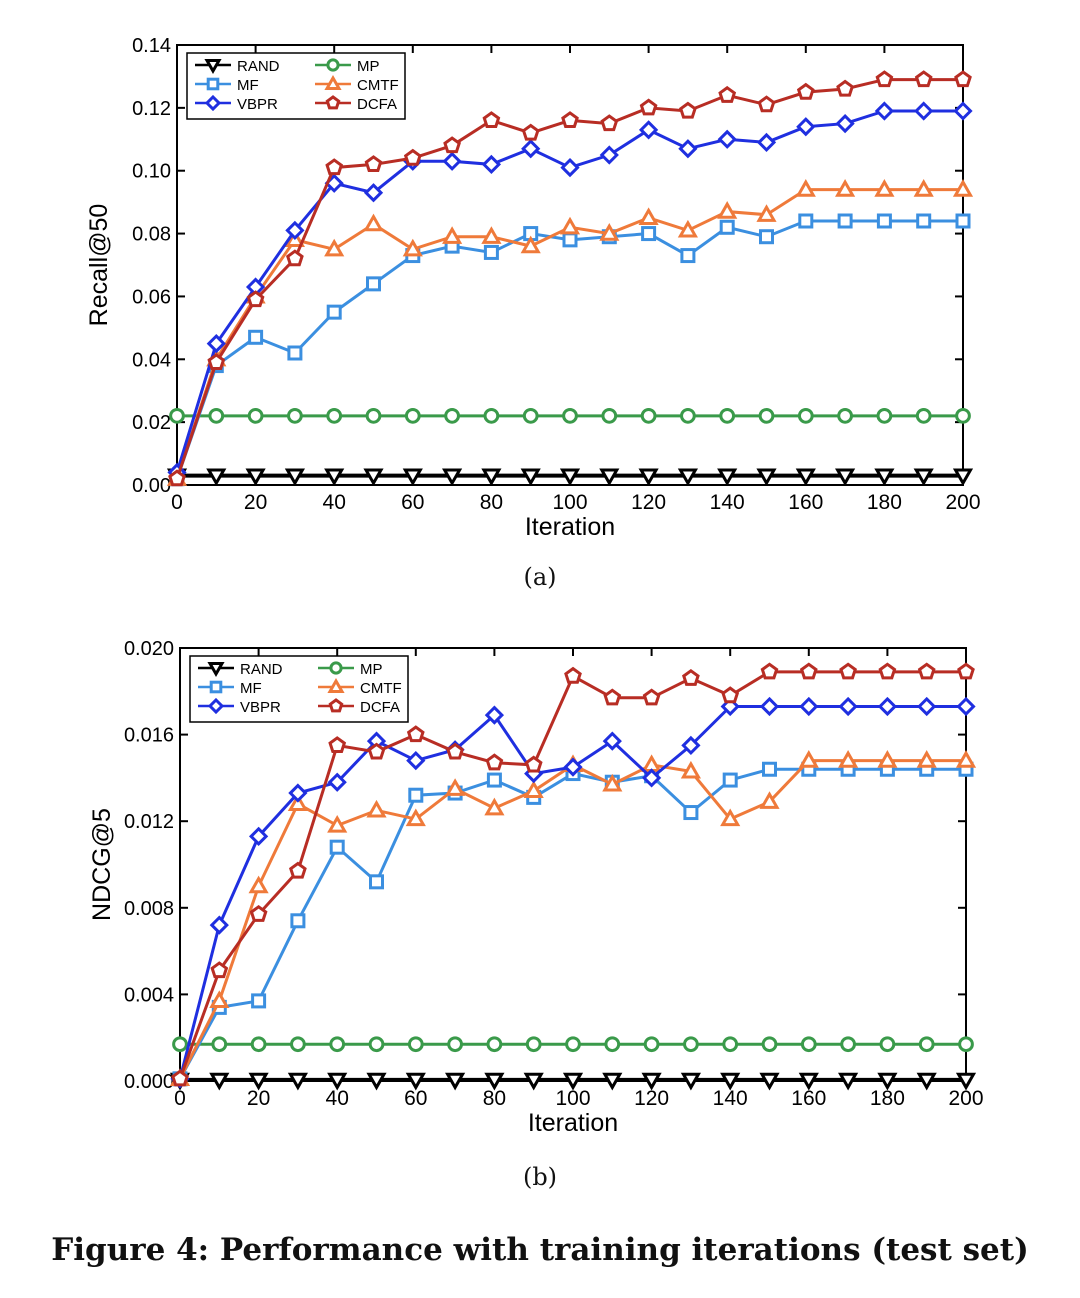  Describe the element at coordinates (149, 822) in the screenshot. I see `p1-y-tick-label: 0.012` at that location.